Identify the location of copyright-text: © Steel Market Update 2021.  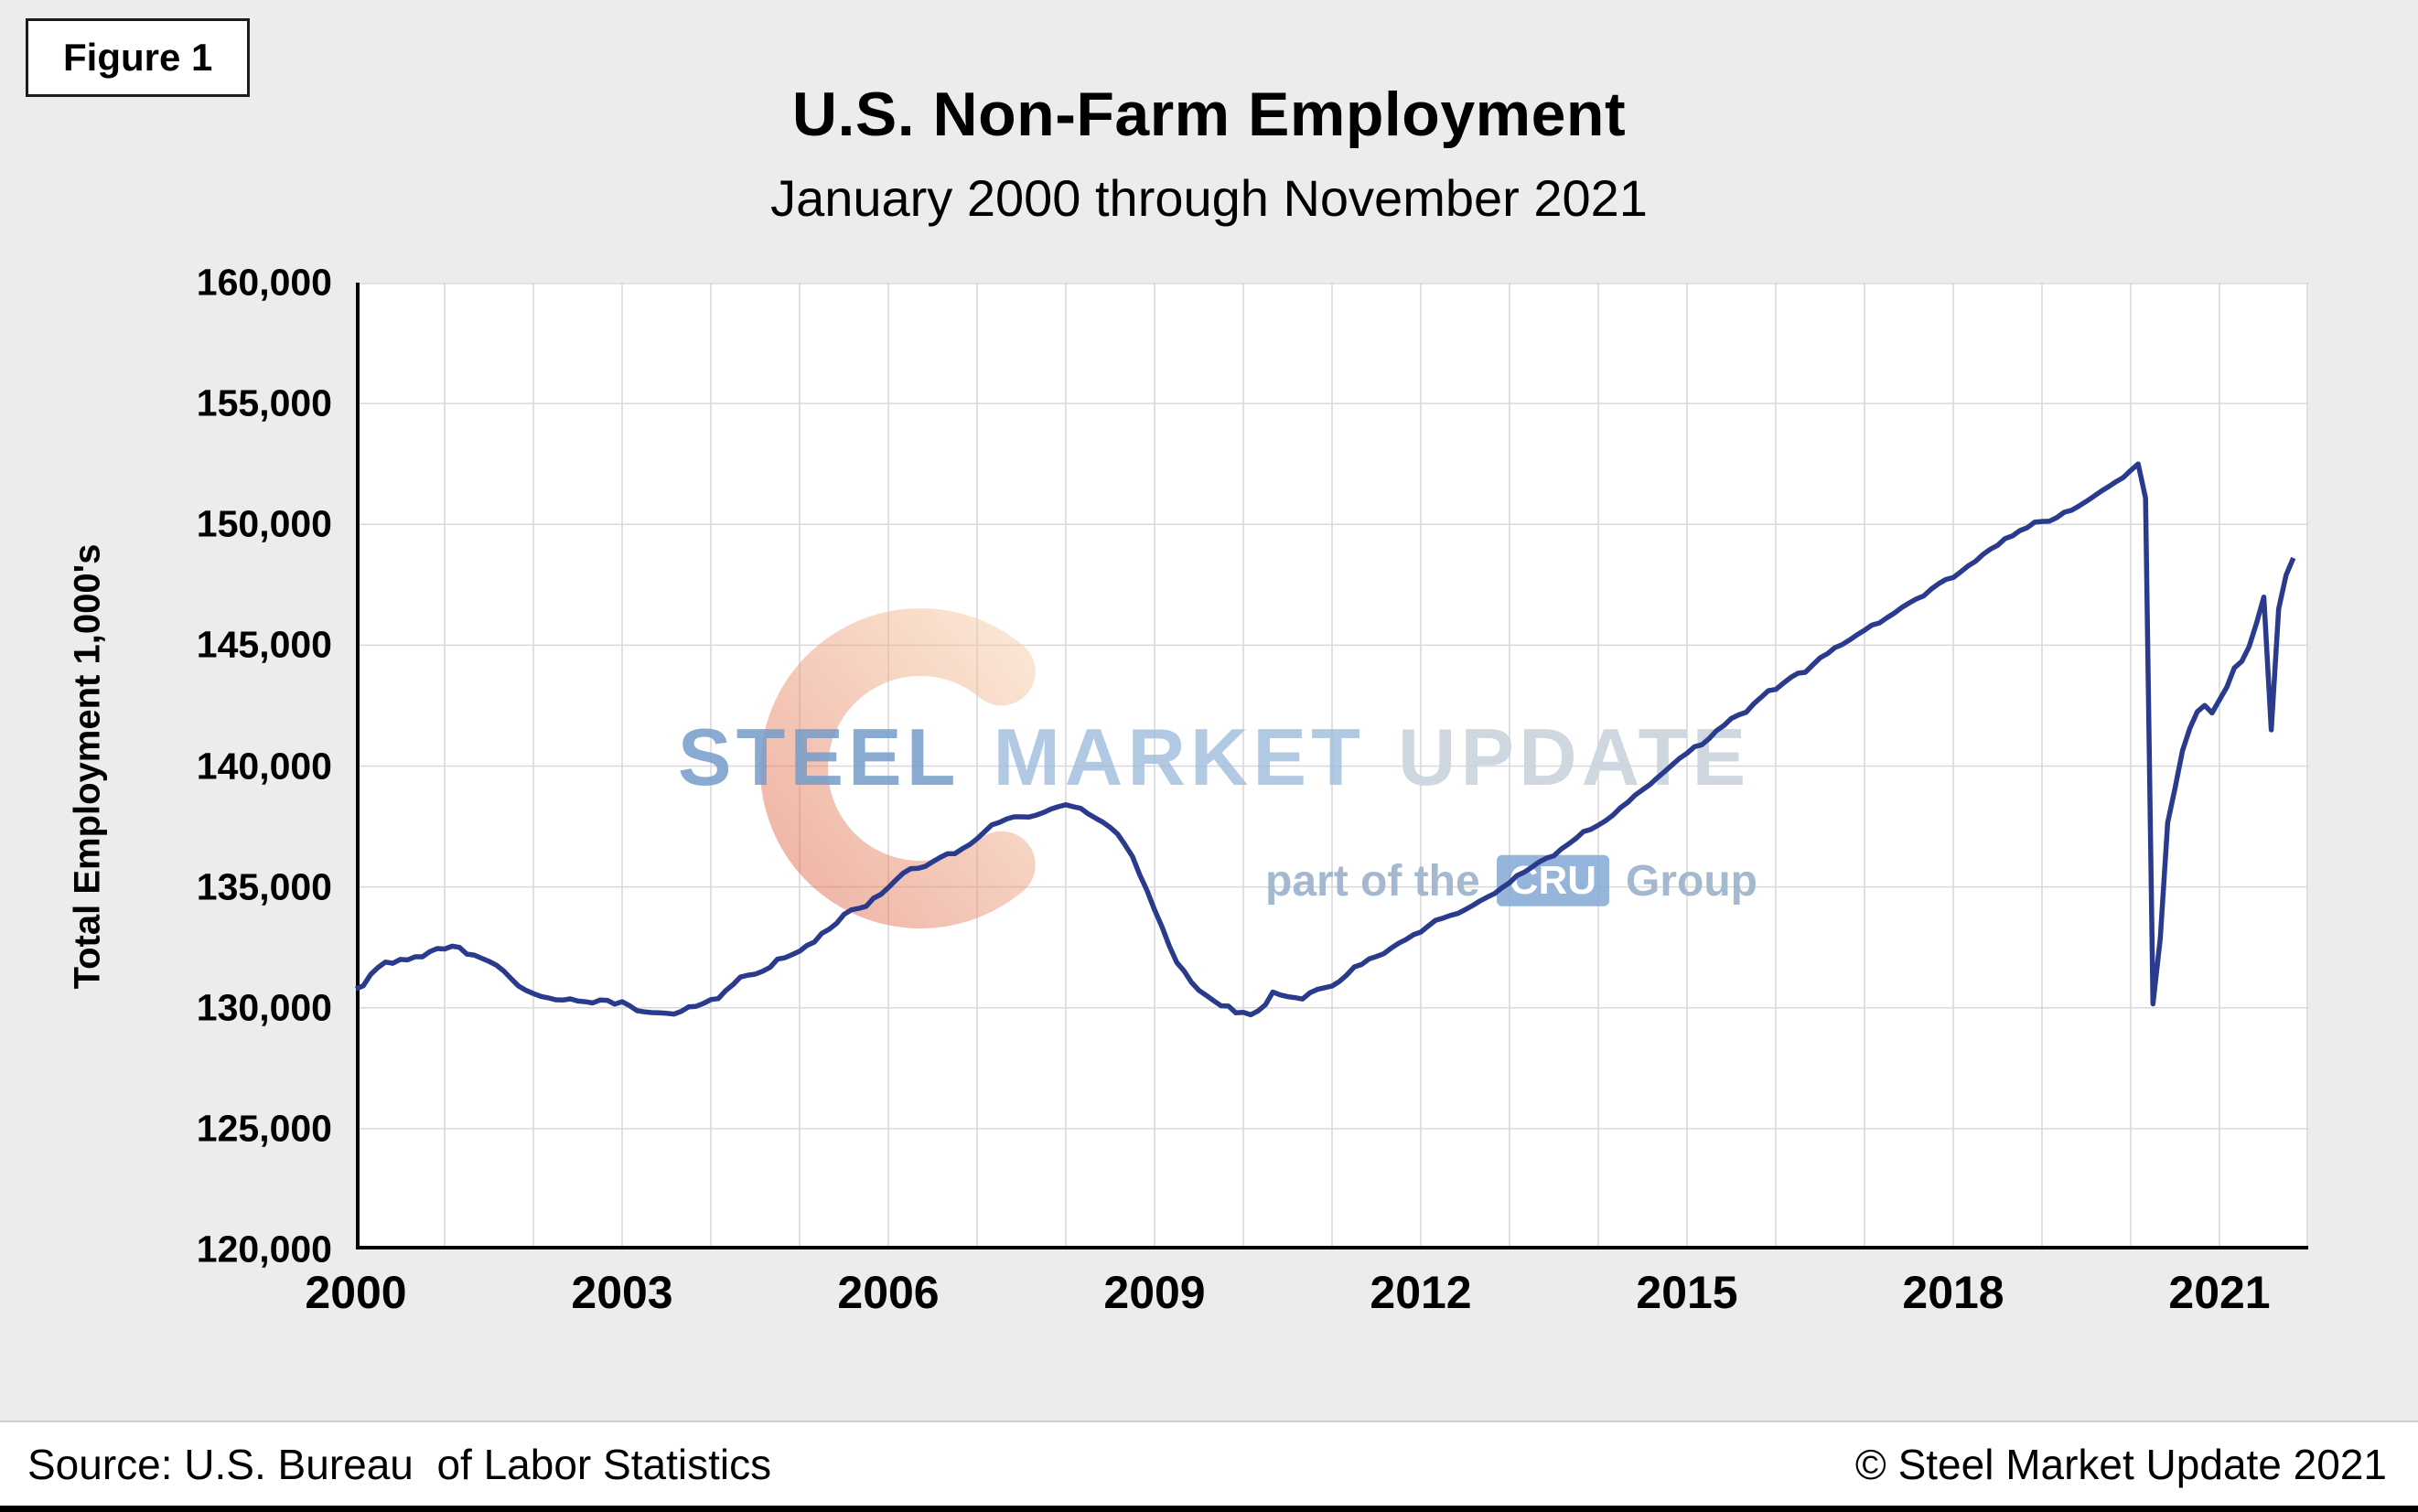
(2120, 1464).